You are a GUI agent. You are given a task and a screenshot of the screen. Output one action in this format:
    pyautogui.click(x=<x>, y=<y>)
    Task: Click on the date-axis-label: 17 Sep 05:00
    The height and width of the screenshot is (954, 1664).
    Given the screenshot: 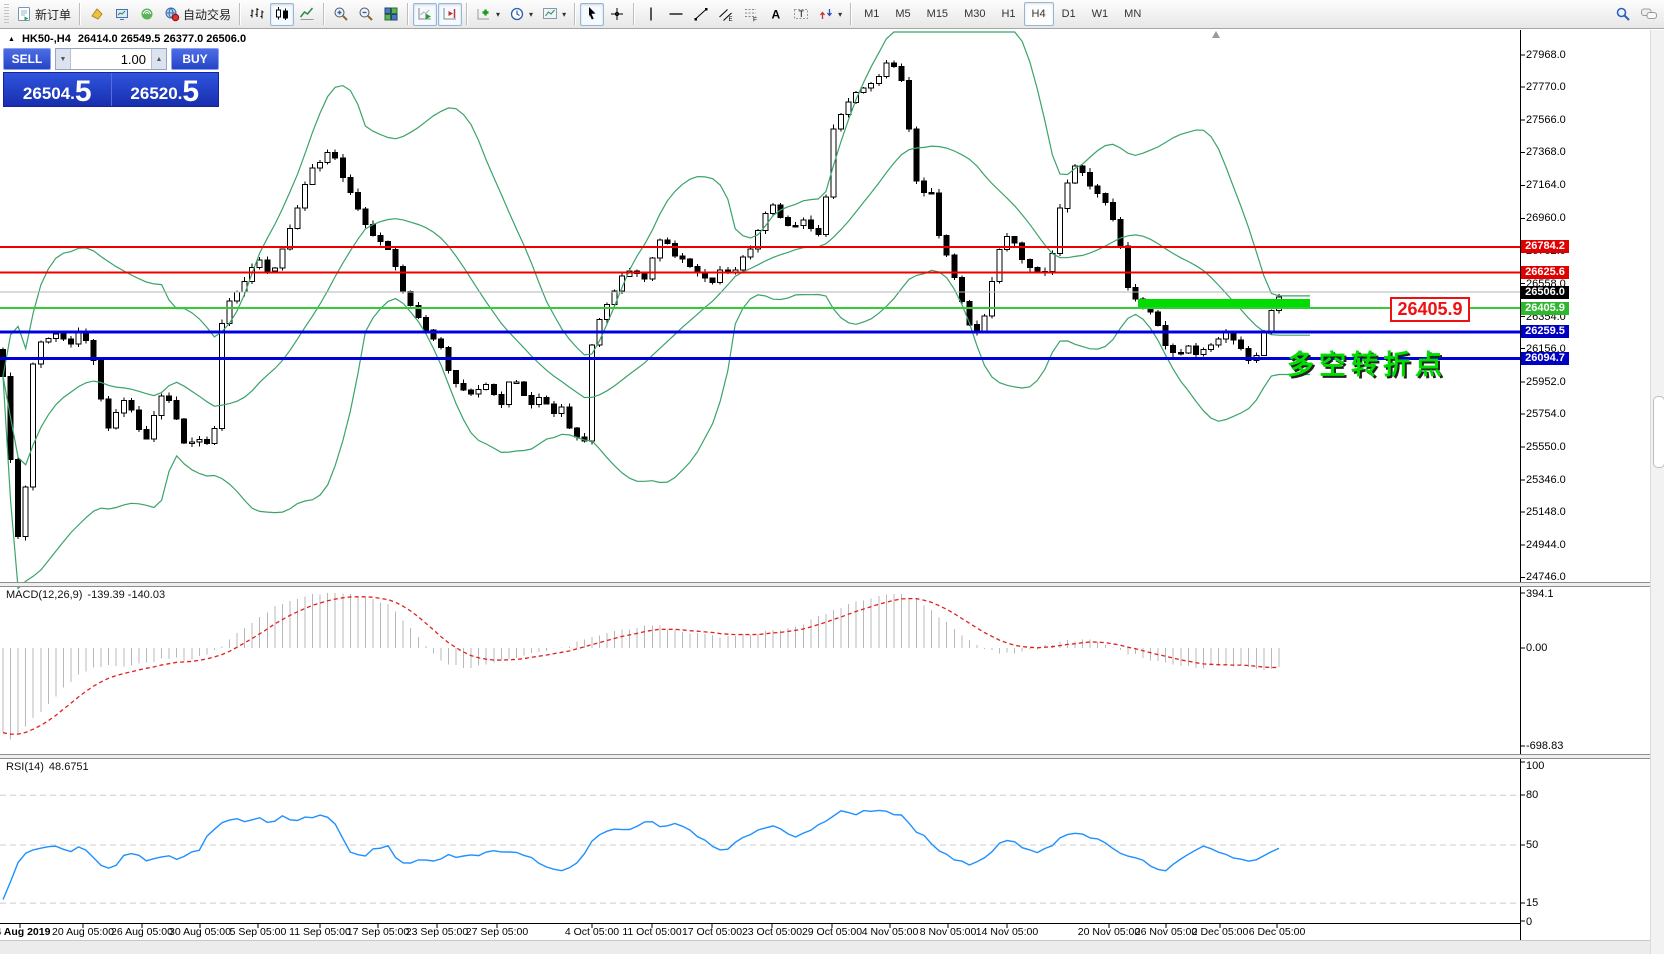 What is the action you would take?
    pyautogui.click(x=378, y=932)
    